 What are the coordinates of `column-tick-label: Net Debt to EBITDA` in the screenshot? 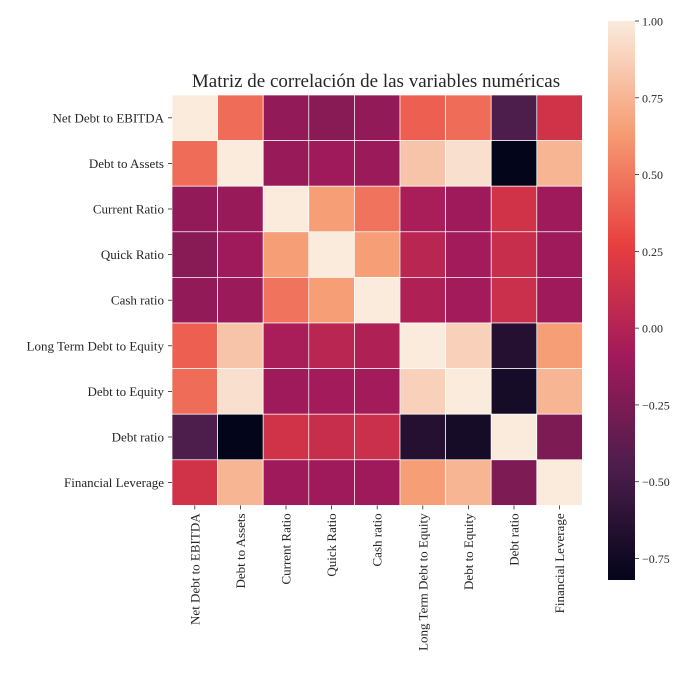 It's located at (194, 569).